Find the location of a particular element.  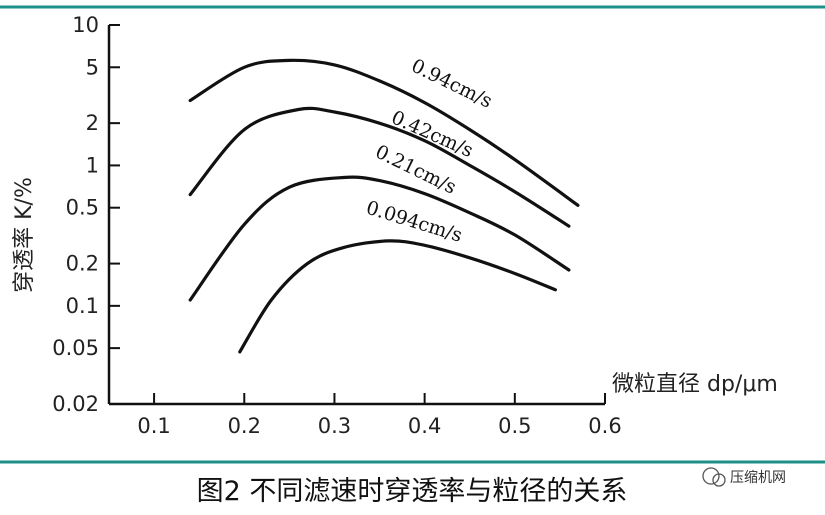

watermark: 压缩机网 is located at coordinates (744, 477).